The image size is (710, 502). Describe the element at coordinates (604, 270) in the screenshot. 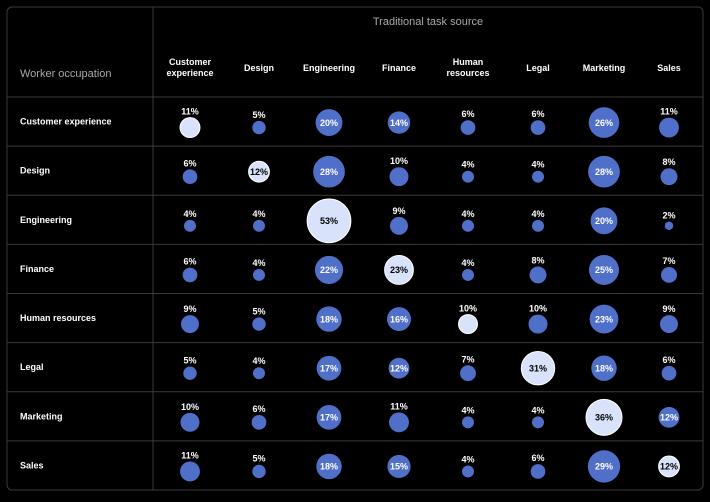

I see `bubble-value-label: 25%` at that location.